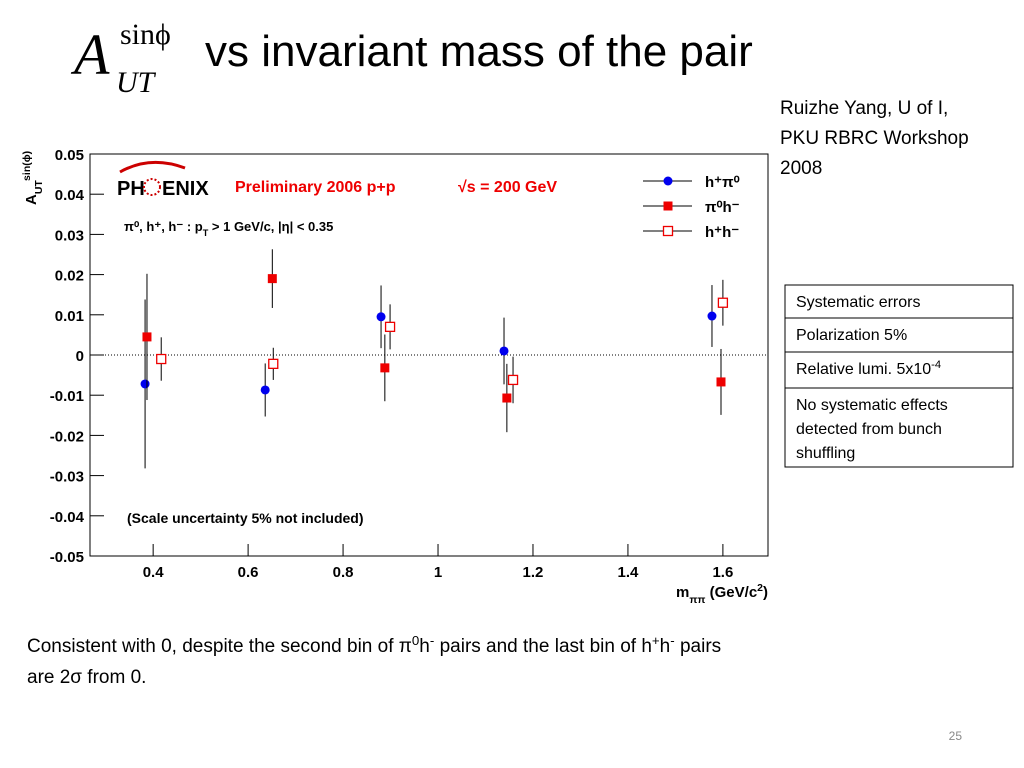  Describe the element at coordinates (67, 396) in the screenshot. I see `y-tick-label: -0.01` at that location.